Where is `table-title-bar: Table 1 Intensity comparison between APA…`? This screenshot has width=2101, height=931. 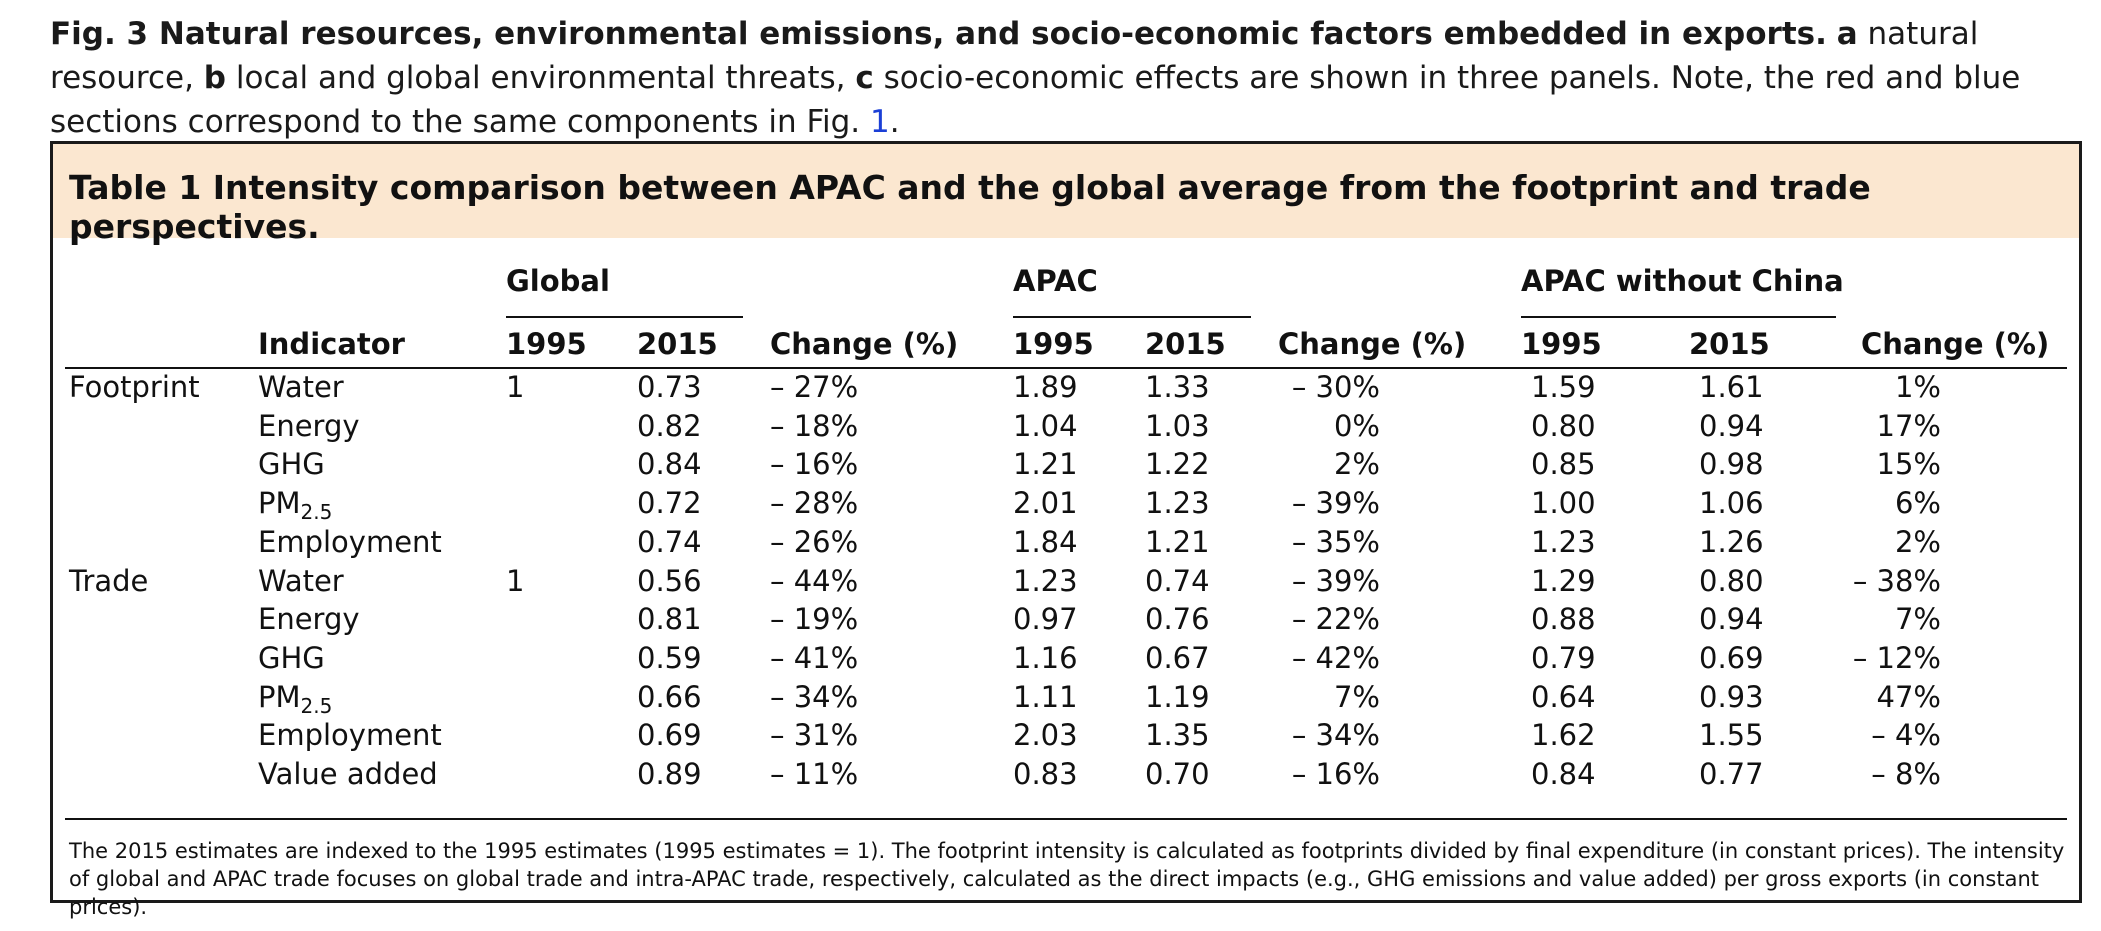 table-title-bar: Table 1 Intensity comparison between APA… is located at coordinates (1066, 195).